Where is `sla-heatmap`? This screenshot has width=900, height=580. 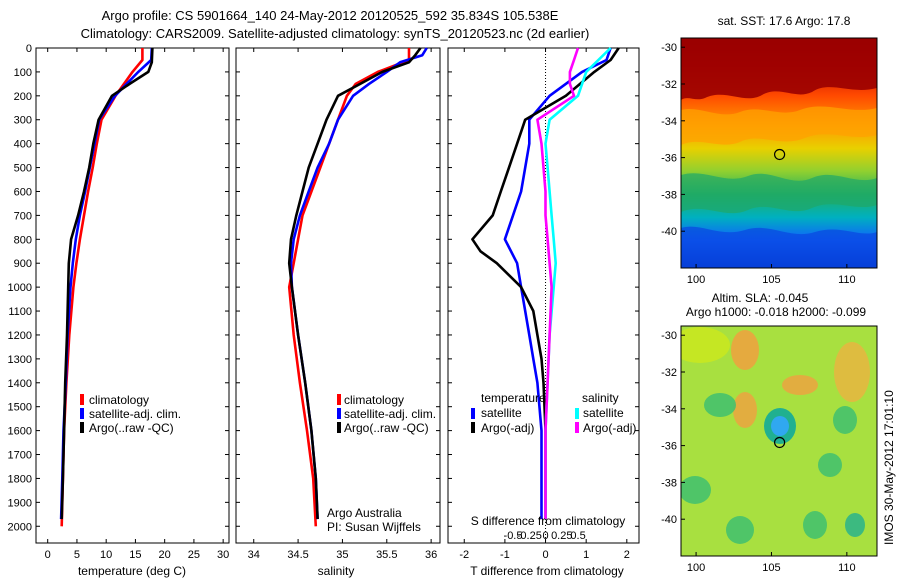
sla-heatmap is located at coordinates (779, 441).